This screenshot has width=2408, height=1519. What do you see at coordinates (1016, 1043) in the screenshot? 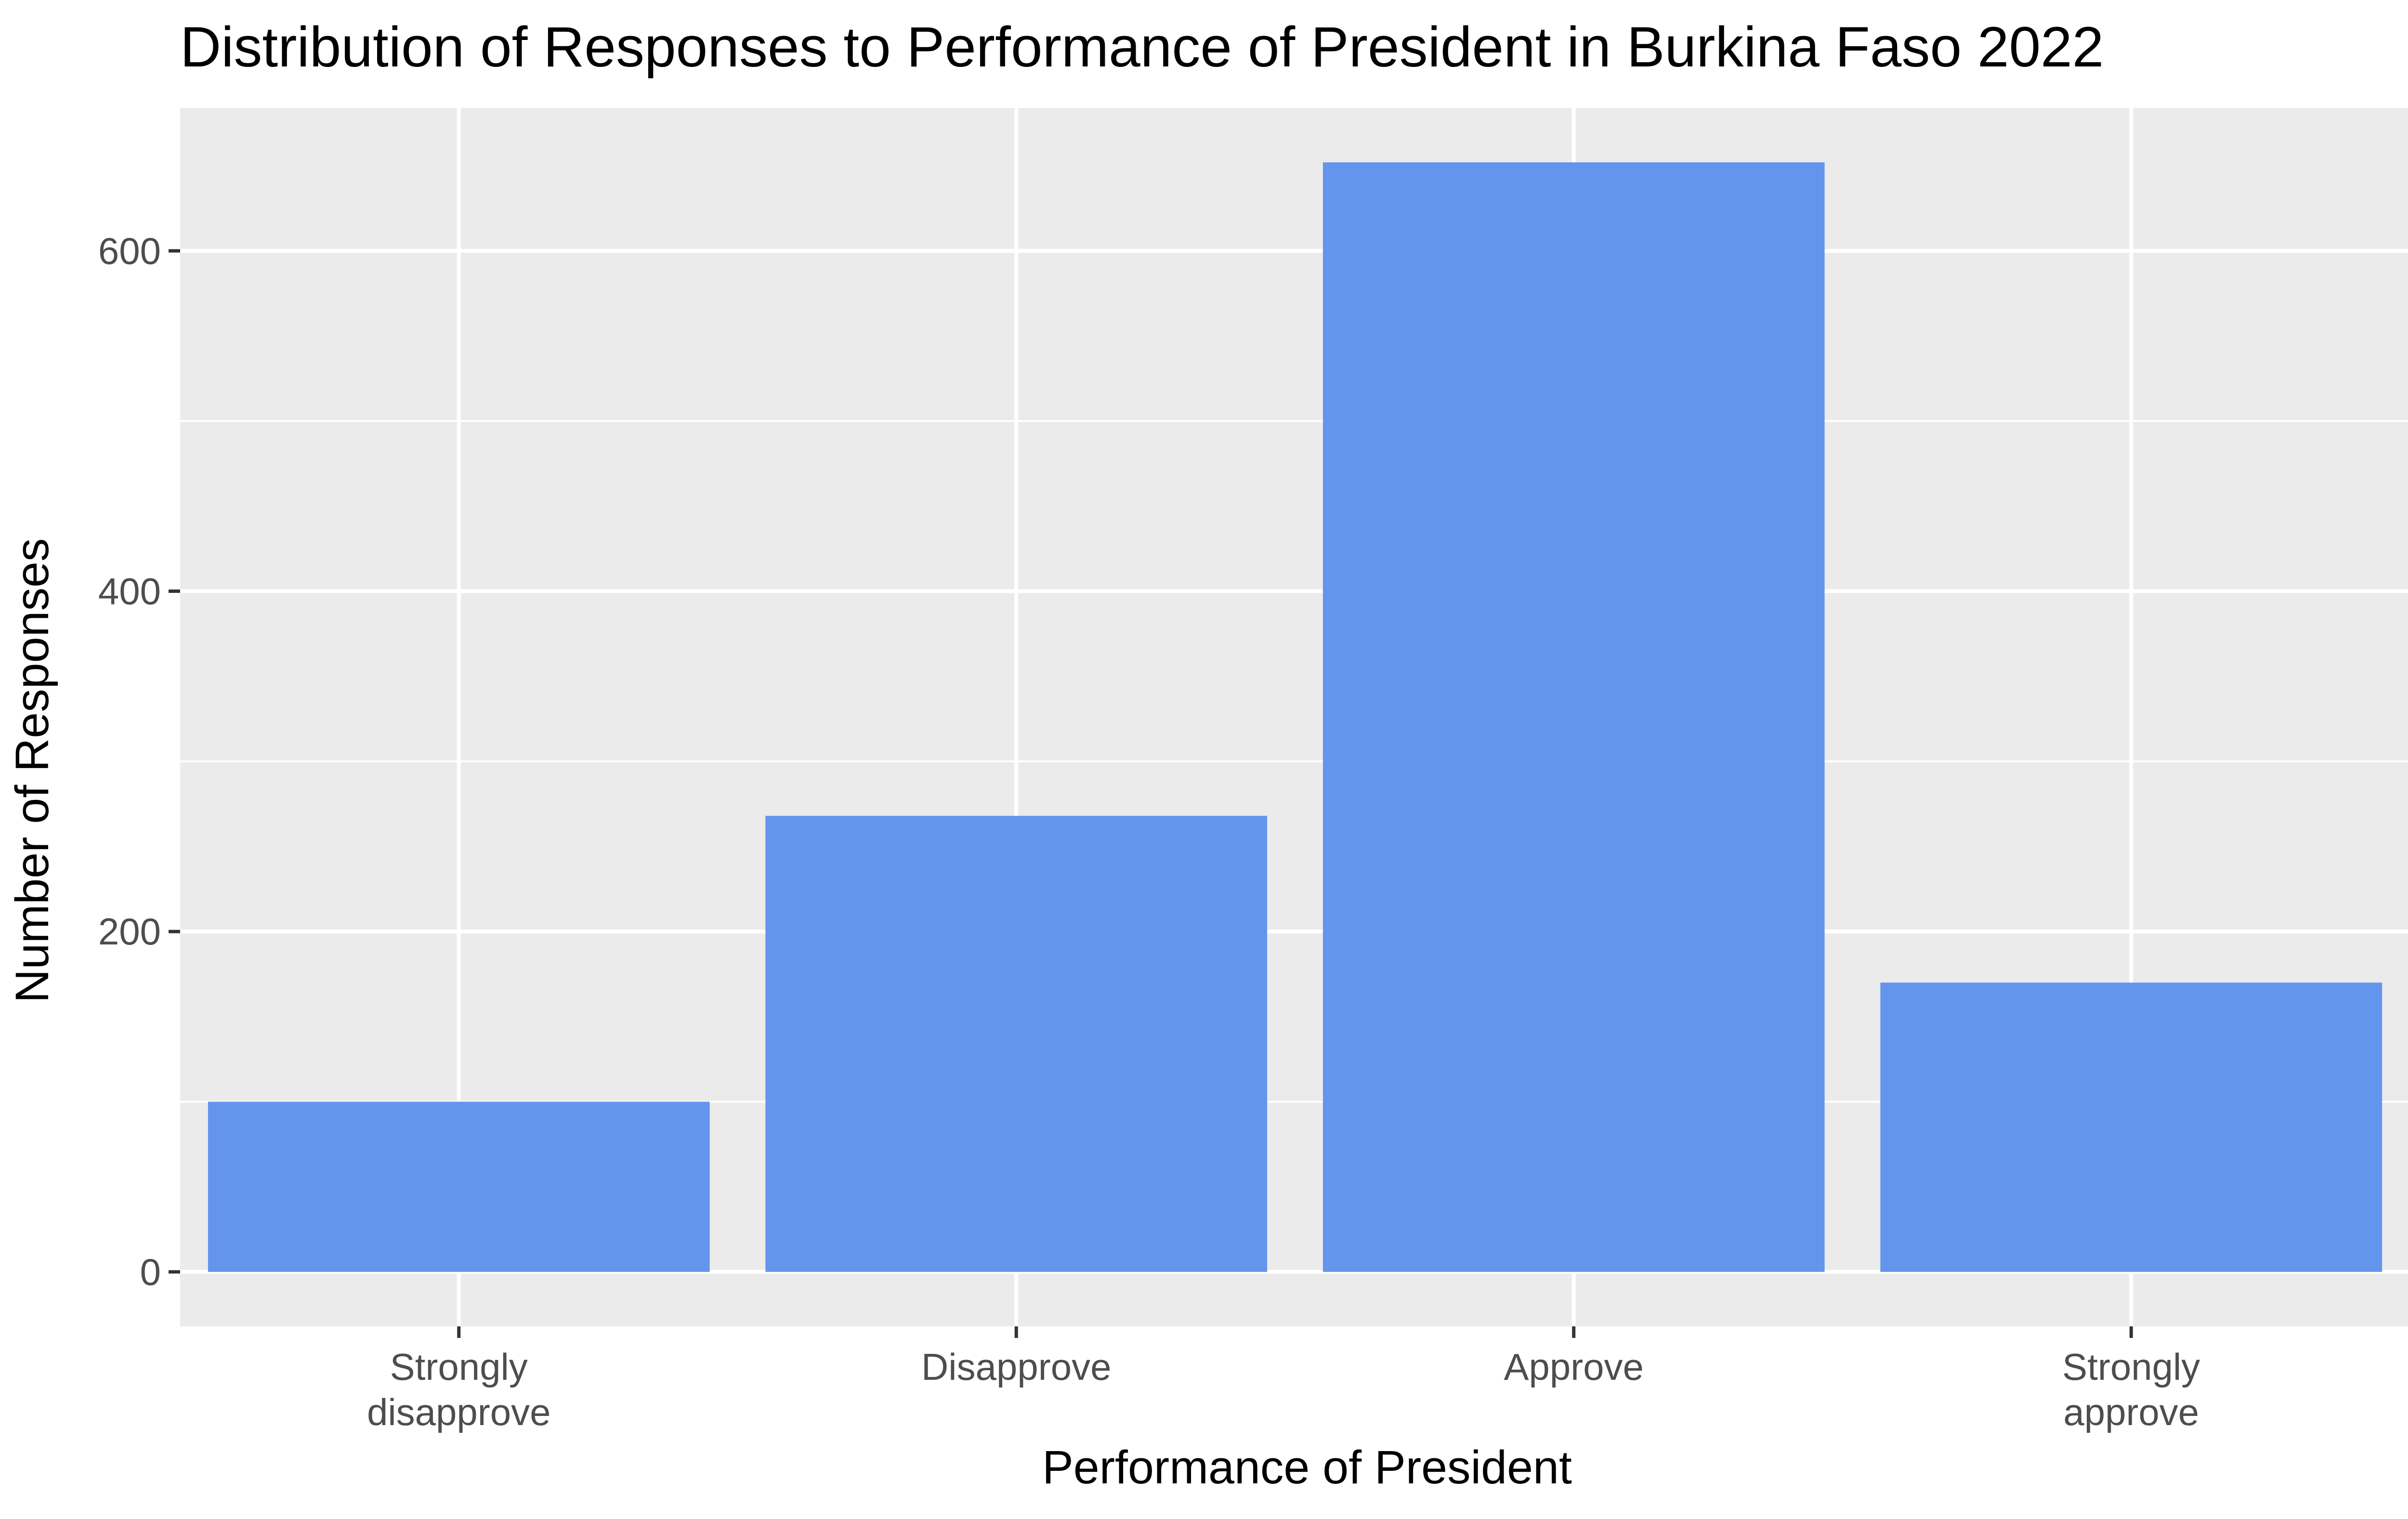
I see `bar-disapprove` at bounding box center [1016, 1043].